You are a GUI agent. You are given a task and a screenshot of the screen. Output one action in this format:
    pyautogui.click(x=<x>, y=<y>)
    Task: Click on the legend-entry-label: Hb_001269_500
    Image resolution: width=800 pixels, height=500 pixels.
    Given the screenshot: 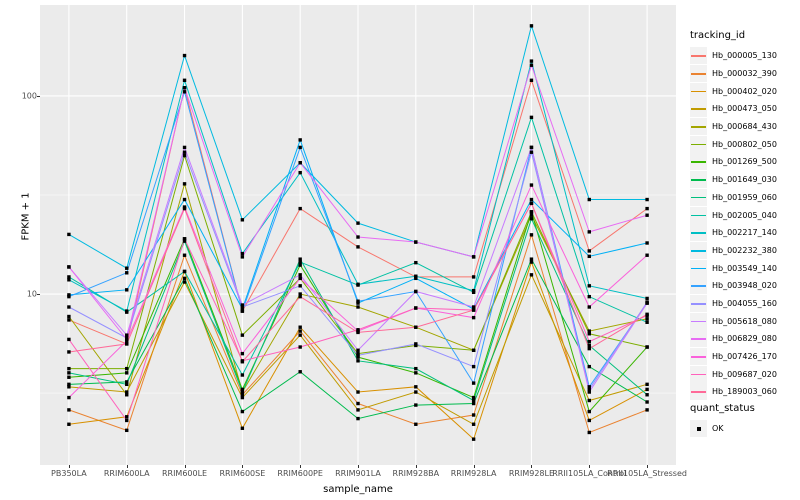 What is the action you would take?
    pyautogui.click(x=744, y=162)
    